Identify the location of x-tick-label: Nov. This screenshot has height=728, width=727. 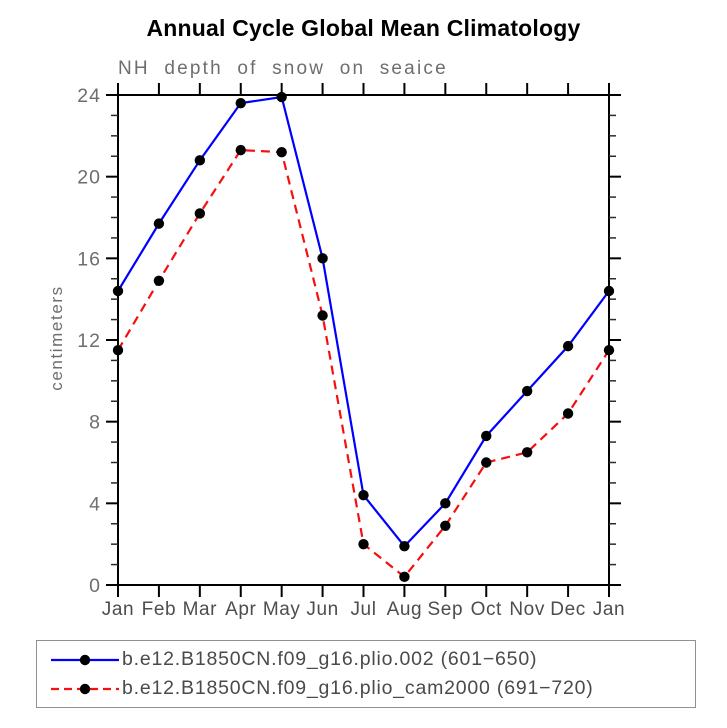
(527, 609).